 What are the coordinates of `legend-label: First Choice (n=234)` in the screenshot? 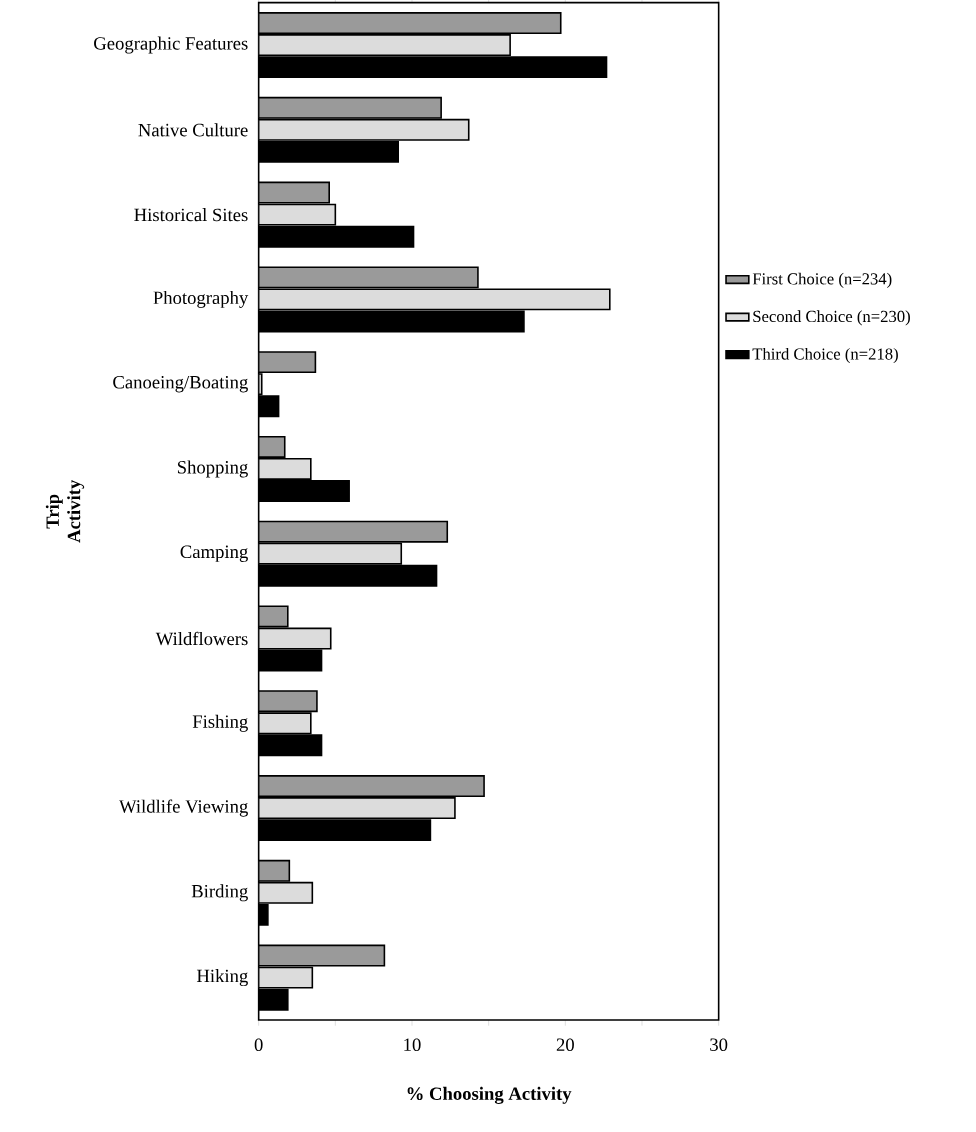 It's located at (822, 280).